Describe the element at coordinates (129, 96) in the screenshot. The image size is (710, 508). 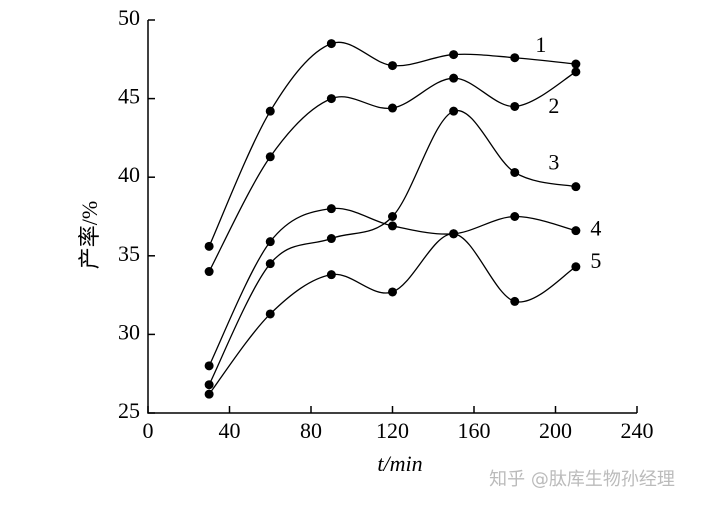
I see `y-tick-label: 45` at that location.